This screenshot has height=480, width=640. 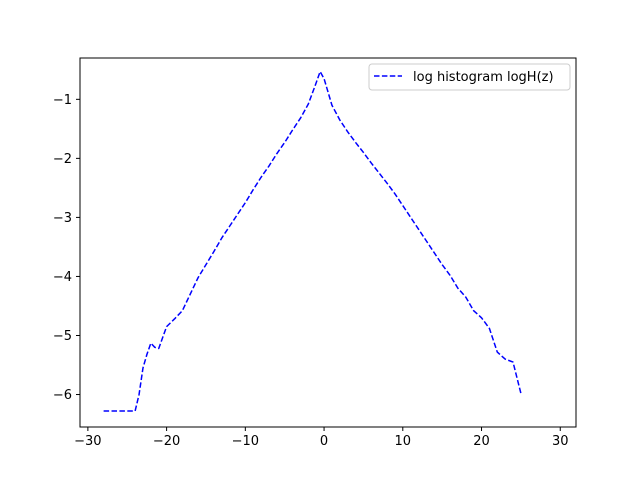 I want to click on y-tick-label: −2, so click(x=62, y=159).